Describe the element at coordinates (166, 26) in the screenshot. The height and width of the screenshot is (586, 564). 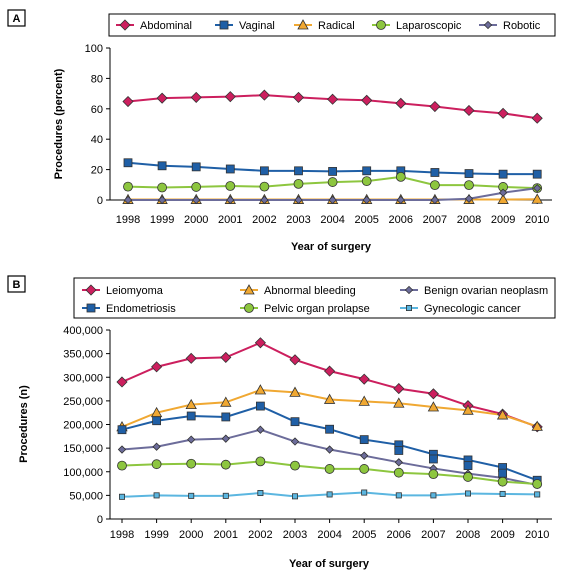
I see `panel-a-legend-label-abdominal: Abdominal` at that location.